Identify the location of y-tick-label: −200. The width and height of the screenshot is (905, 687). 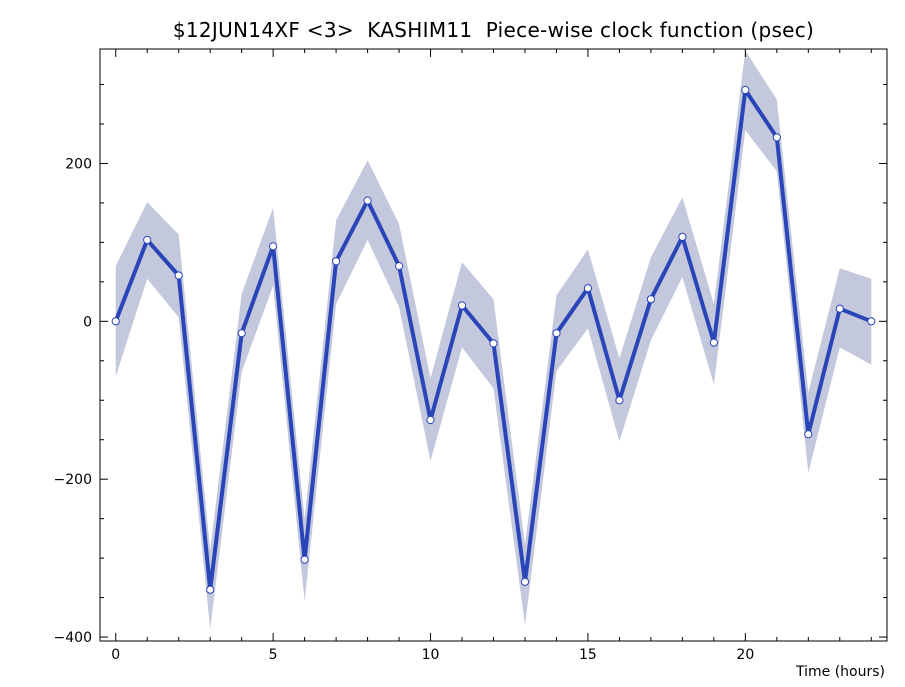
(73, 480).